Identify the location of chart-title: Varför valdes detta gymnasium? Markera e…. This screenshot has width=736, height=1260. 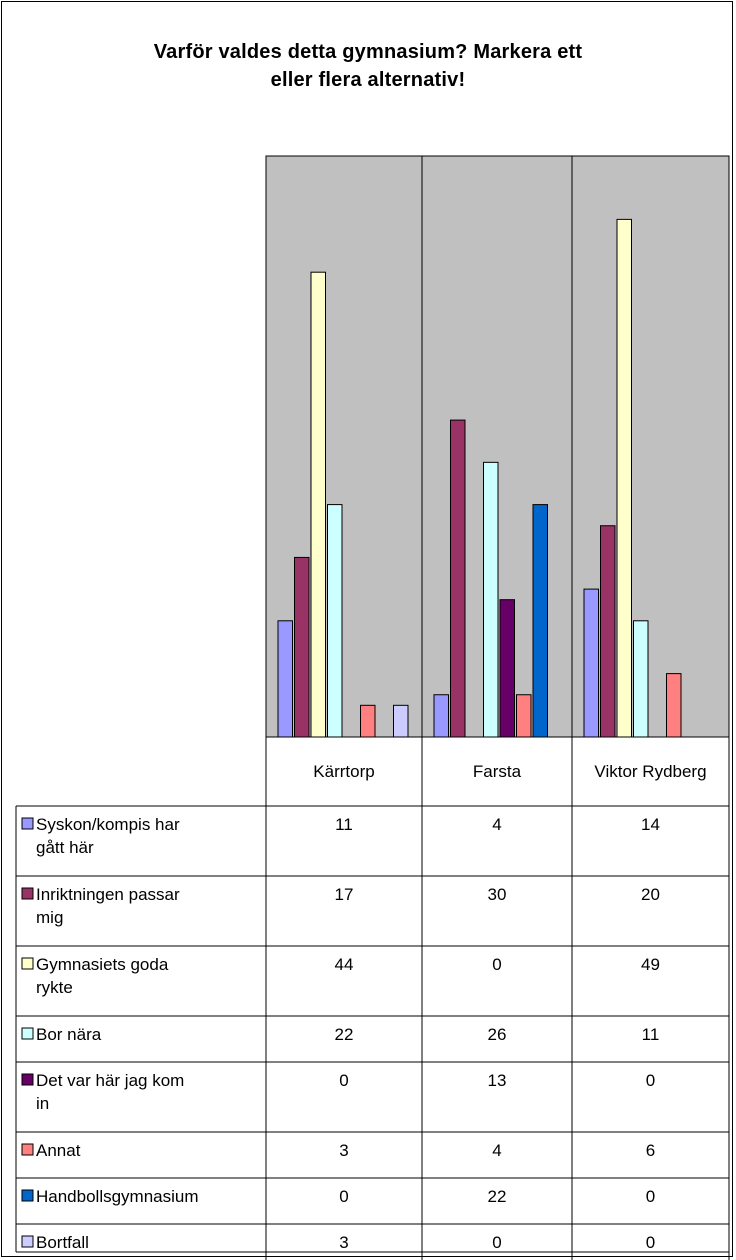
(368, 66).